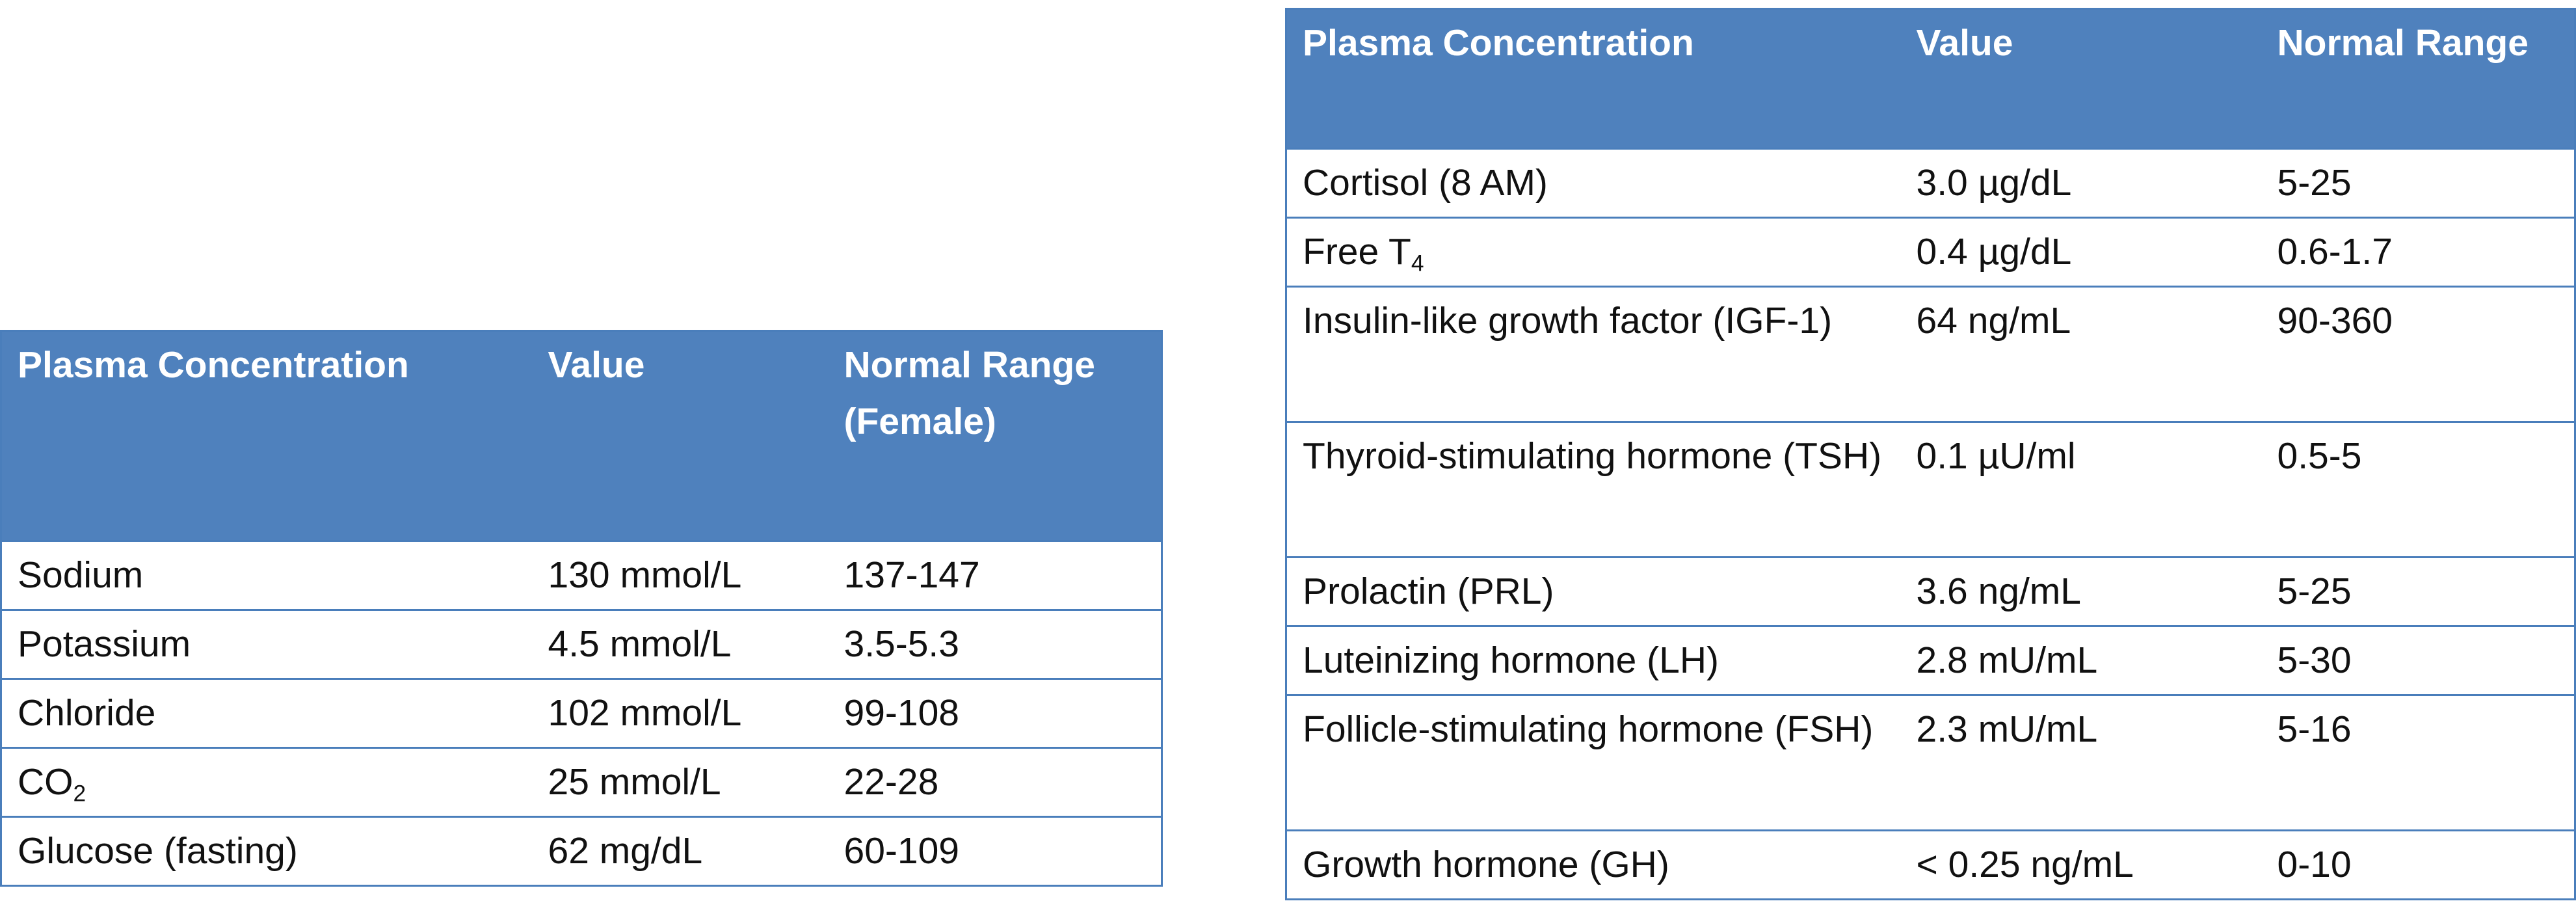  What do you see at coordinates (2081, 591) in the screenshot?
I see `value-cell: 3.6 ng/mL` at bounding box center [2081, 591].